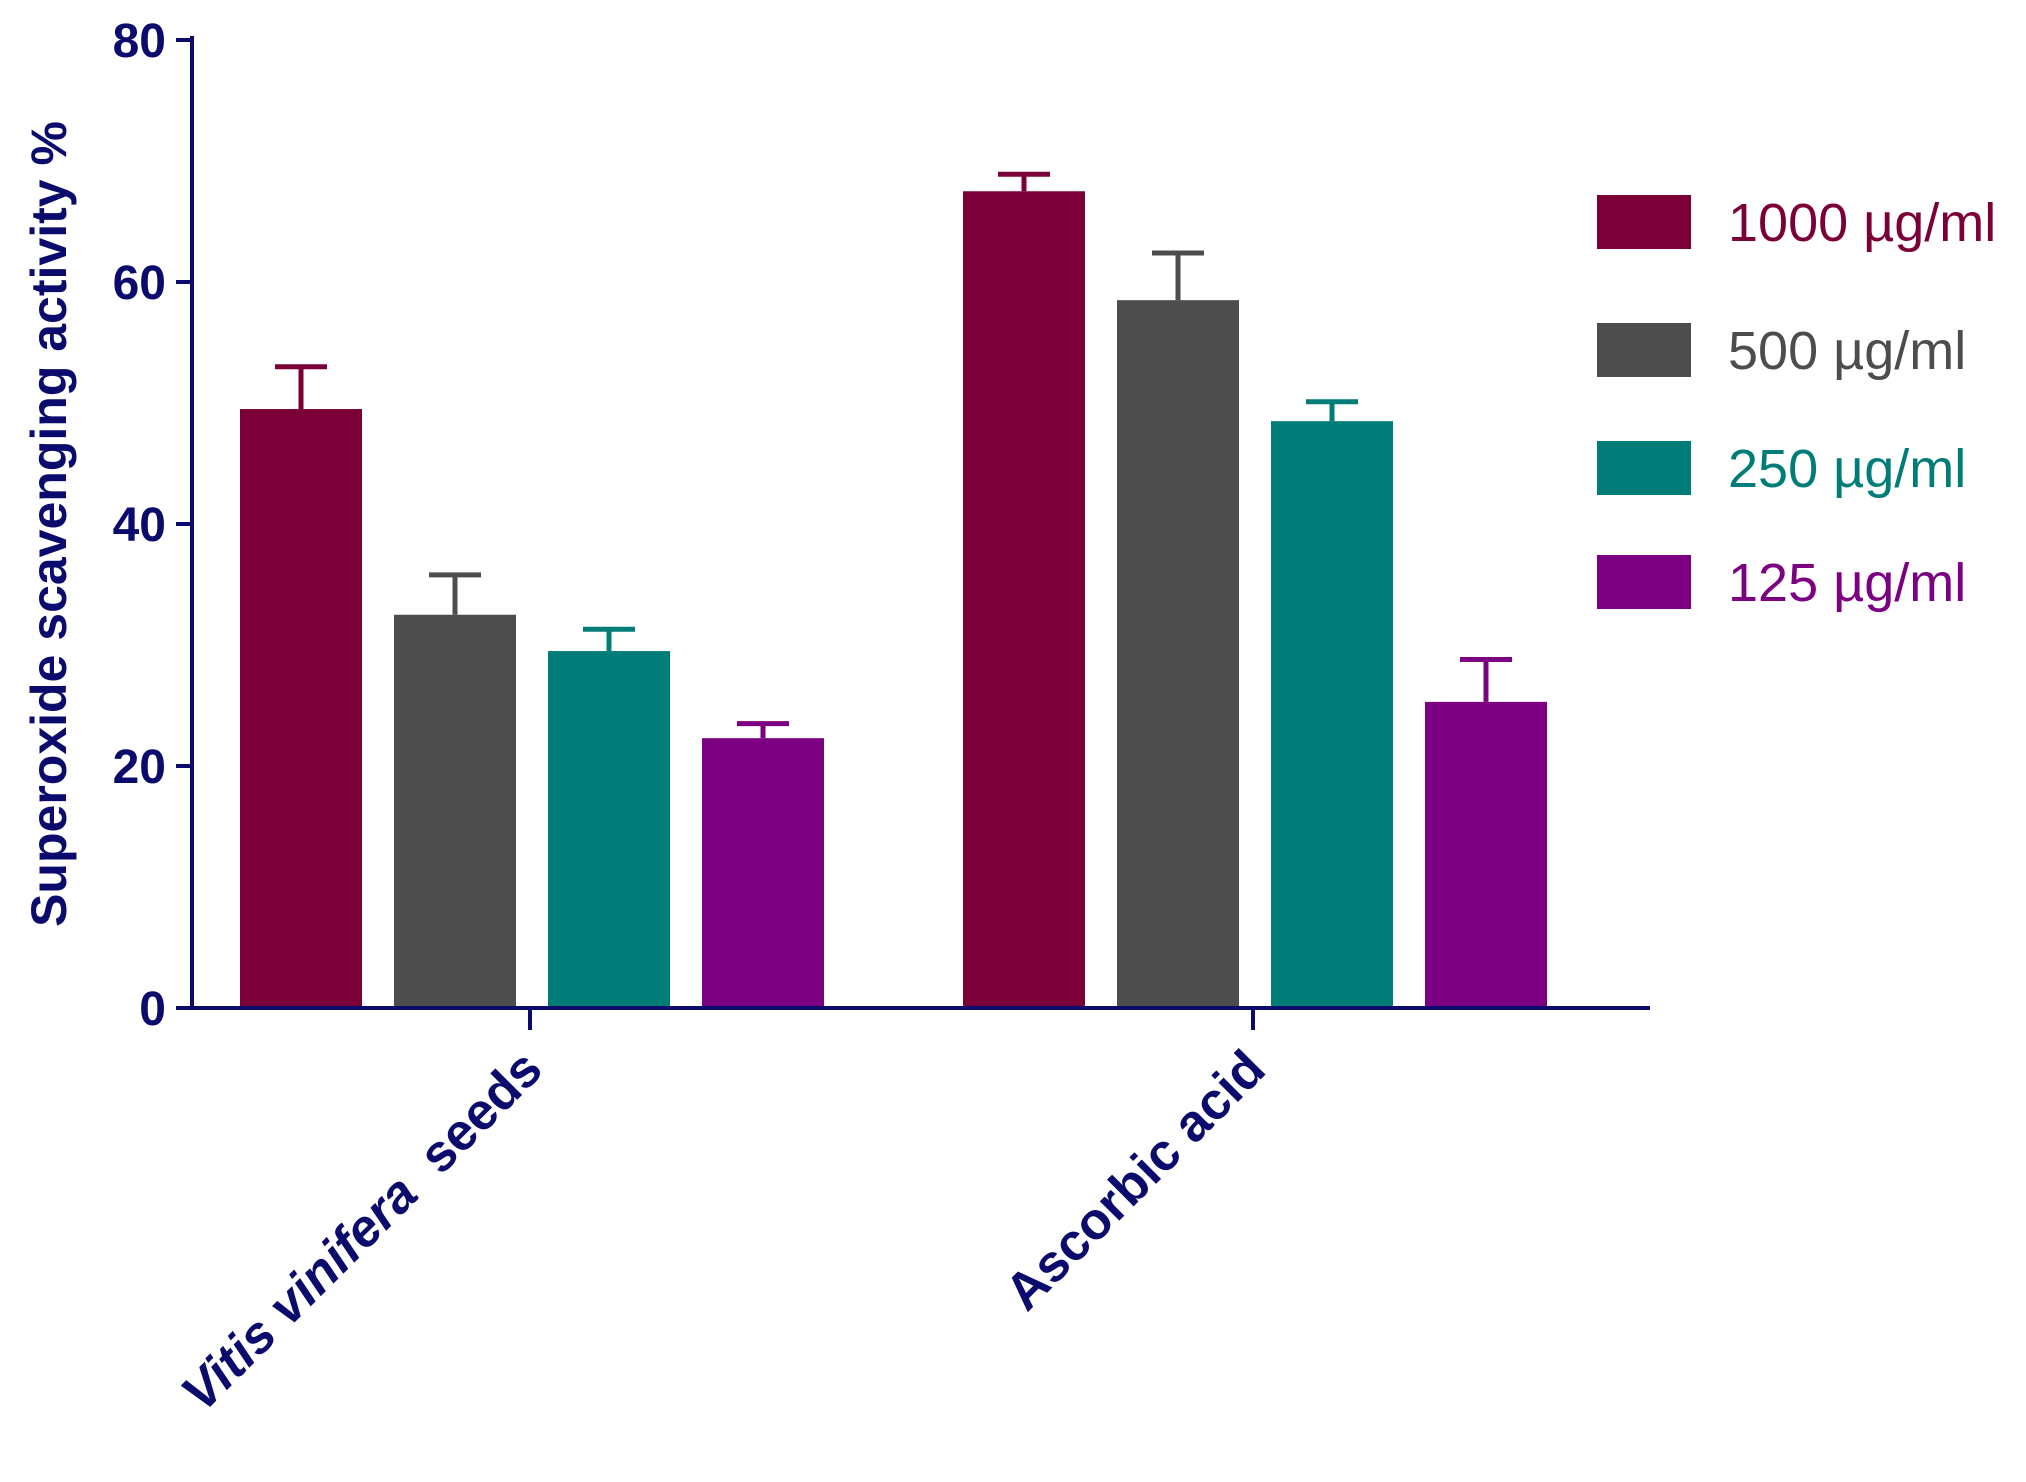  I want to click on x-category-label-2: Ascorbic acid, so click(1135, 1180).